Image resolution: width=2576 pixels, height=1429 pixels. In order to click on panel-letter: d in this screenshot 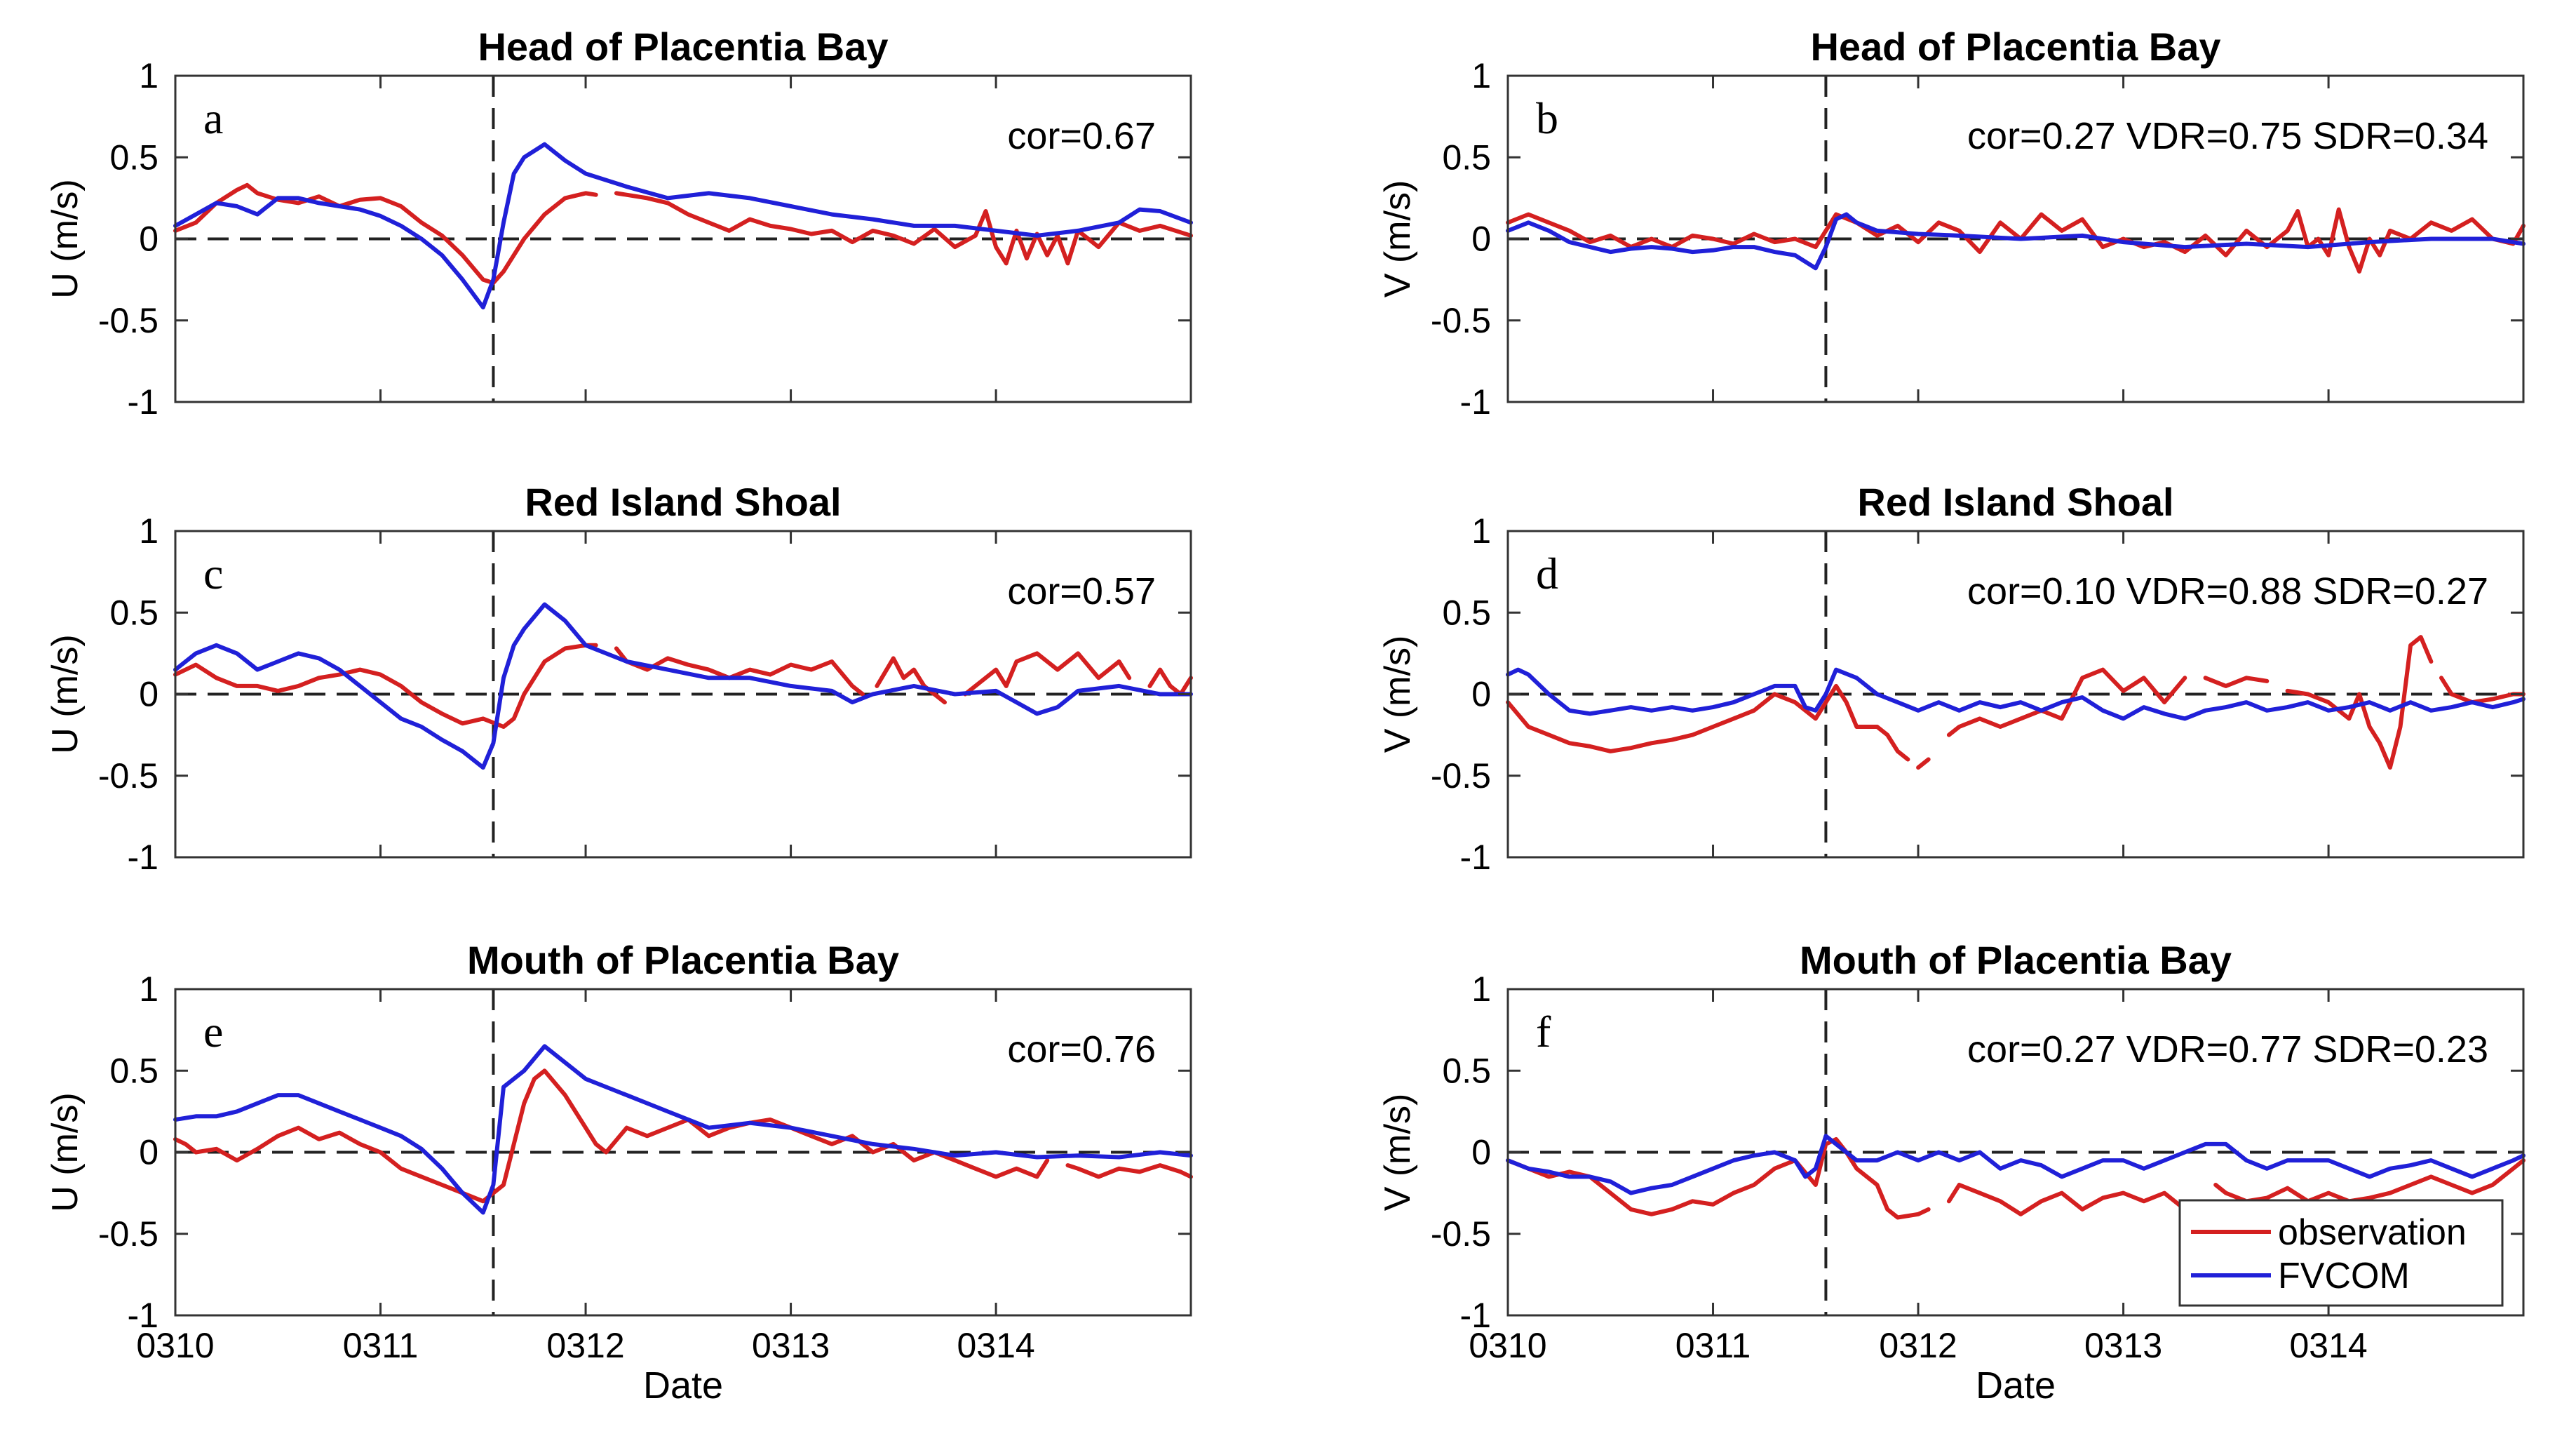, I will do `click(1547, 573)`.